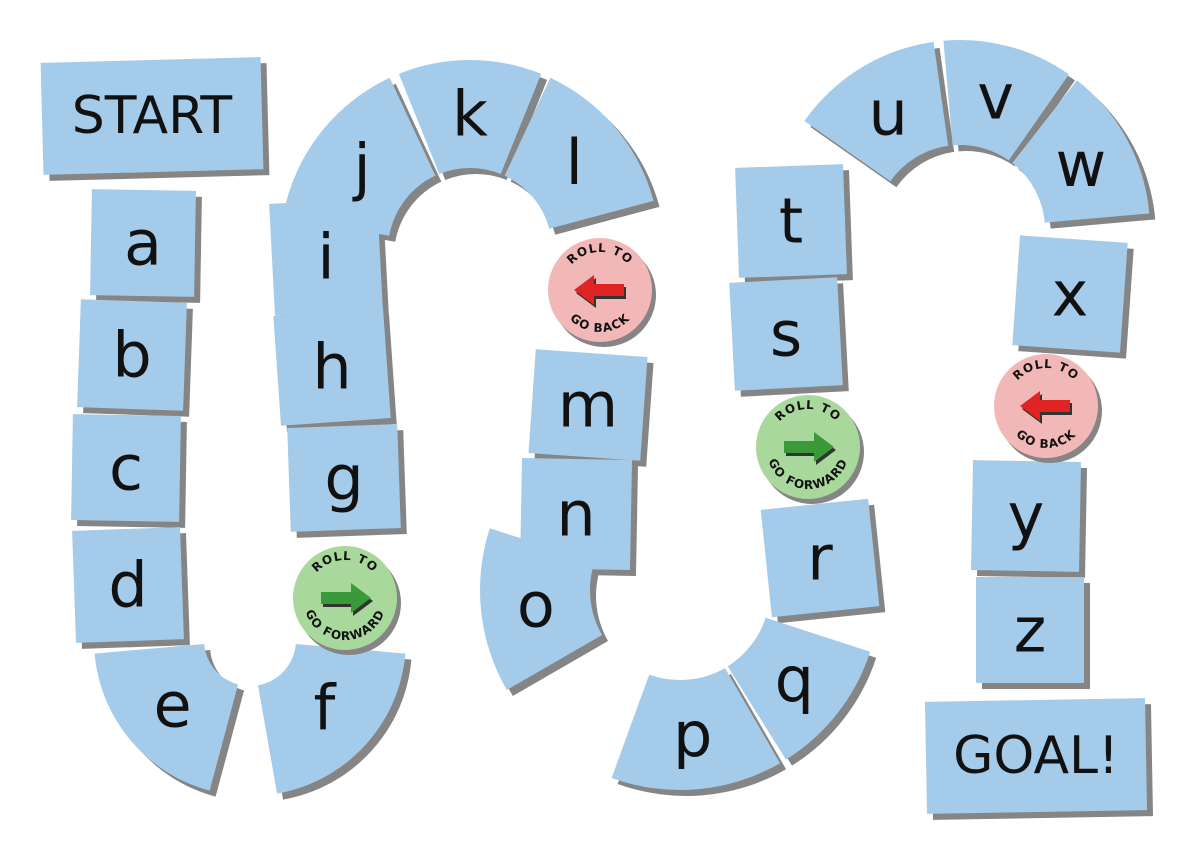 Image resolution: width=1191 pixels, height=842 pixels. Describe the element at coordinates (1080, 164) in the screenshot. I see `letter-tile-w-label: w` at that location.